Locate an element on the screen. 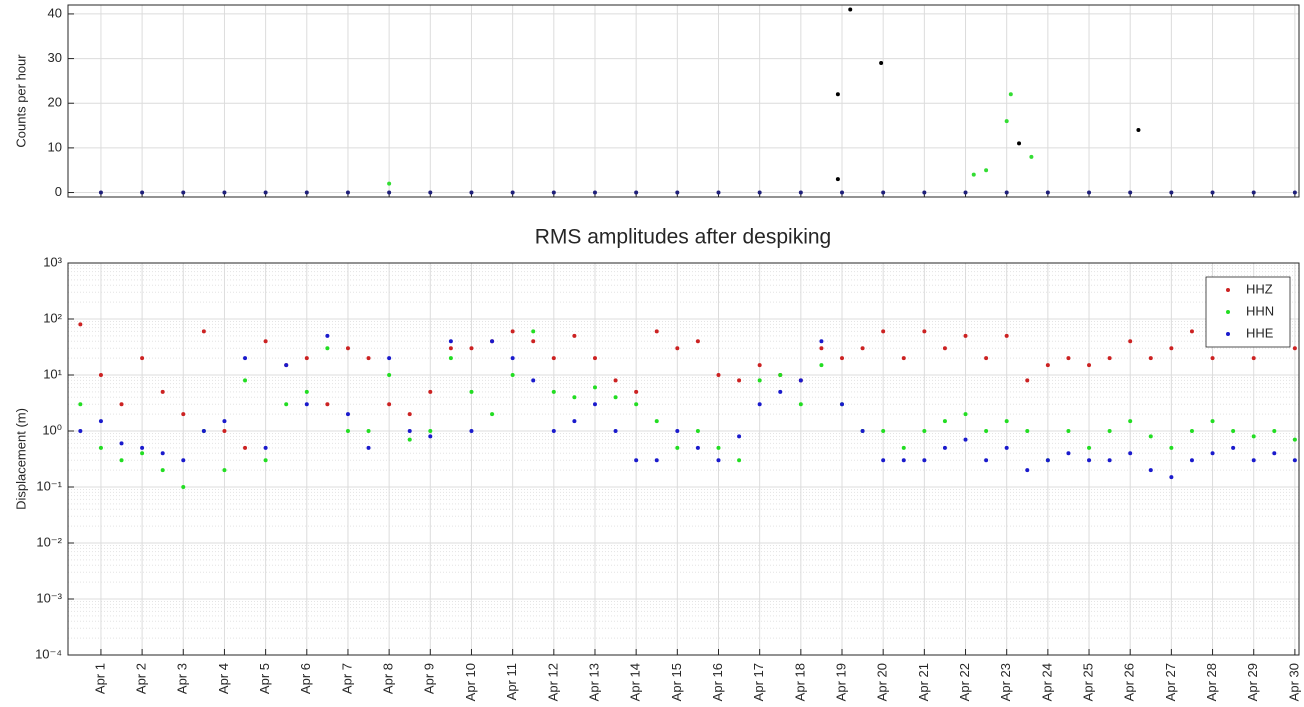 The height and width of the screenshot is (707, 1304). legend-label: HHE is located at coordinates (1260, 332).